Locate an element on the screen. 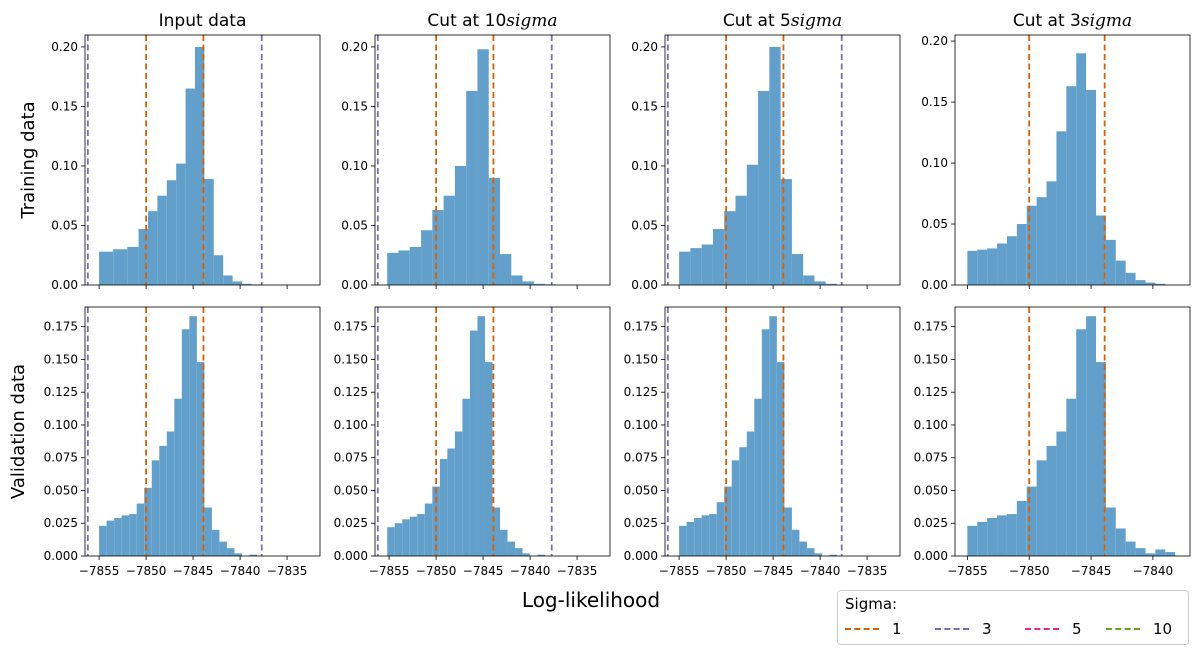 The image size is (1199, 653). y-tick-label: 0.20 is located at coordinates (354, 47).